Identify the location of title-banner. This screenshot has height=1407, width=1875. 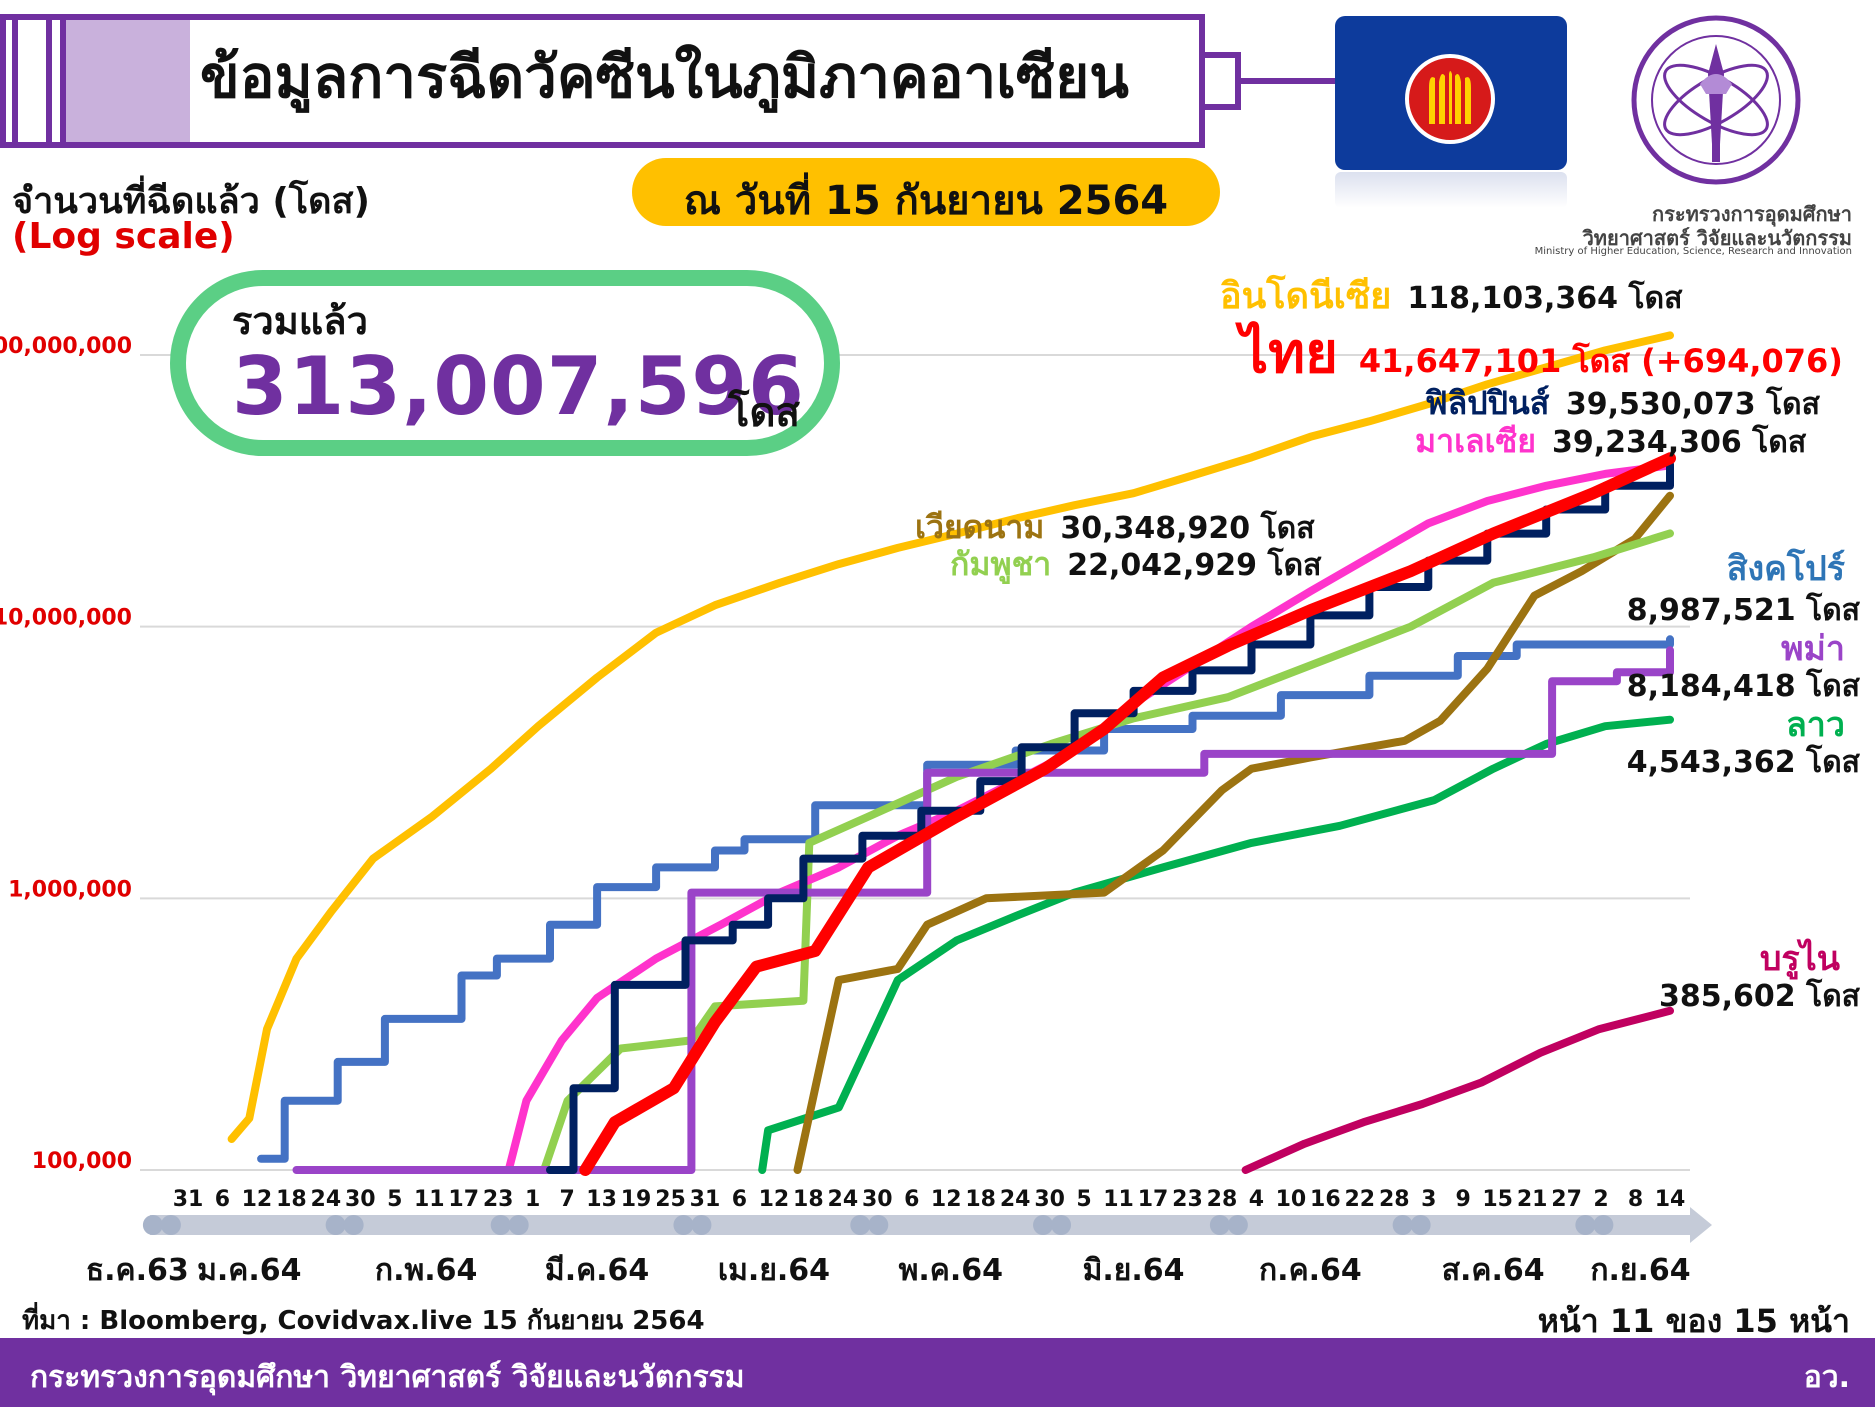
(602, 81).